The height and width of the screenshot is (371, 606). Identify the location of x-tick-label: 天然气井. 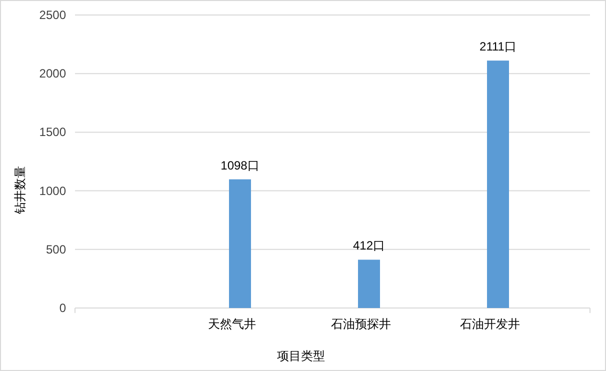
(232, 324).